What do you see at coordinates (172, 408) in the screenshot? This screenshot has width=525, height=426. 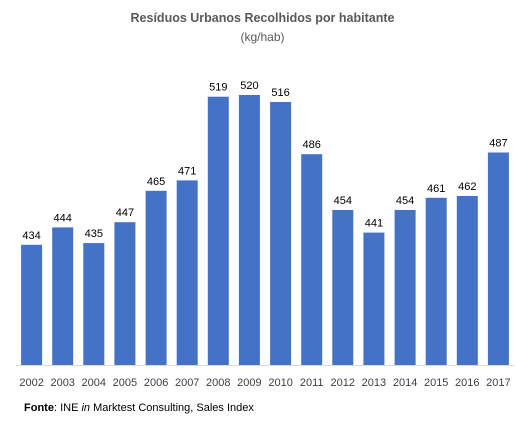 I see `source-text-2: Marktest Consulting, Sales Index` at bounding box center [172, 408].